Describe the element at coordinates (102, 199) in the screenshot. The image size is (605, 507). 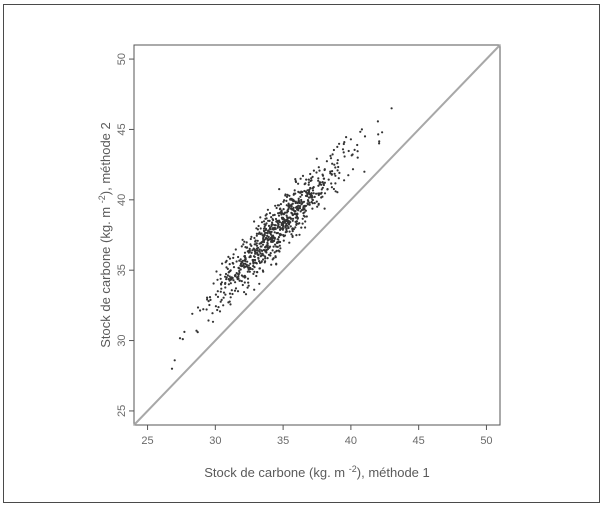
I see `axis-title-exponent: -2` at that location.